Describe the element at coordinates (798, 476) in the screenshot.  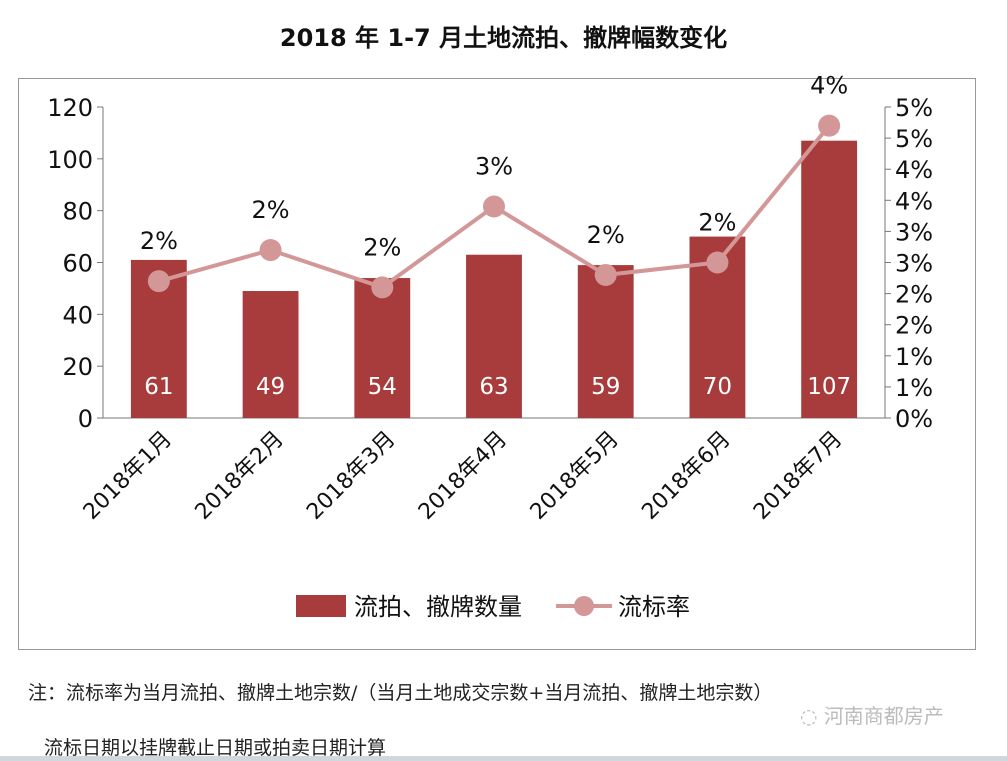
I see `x-tick-label: 2018年7月` at that location.